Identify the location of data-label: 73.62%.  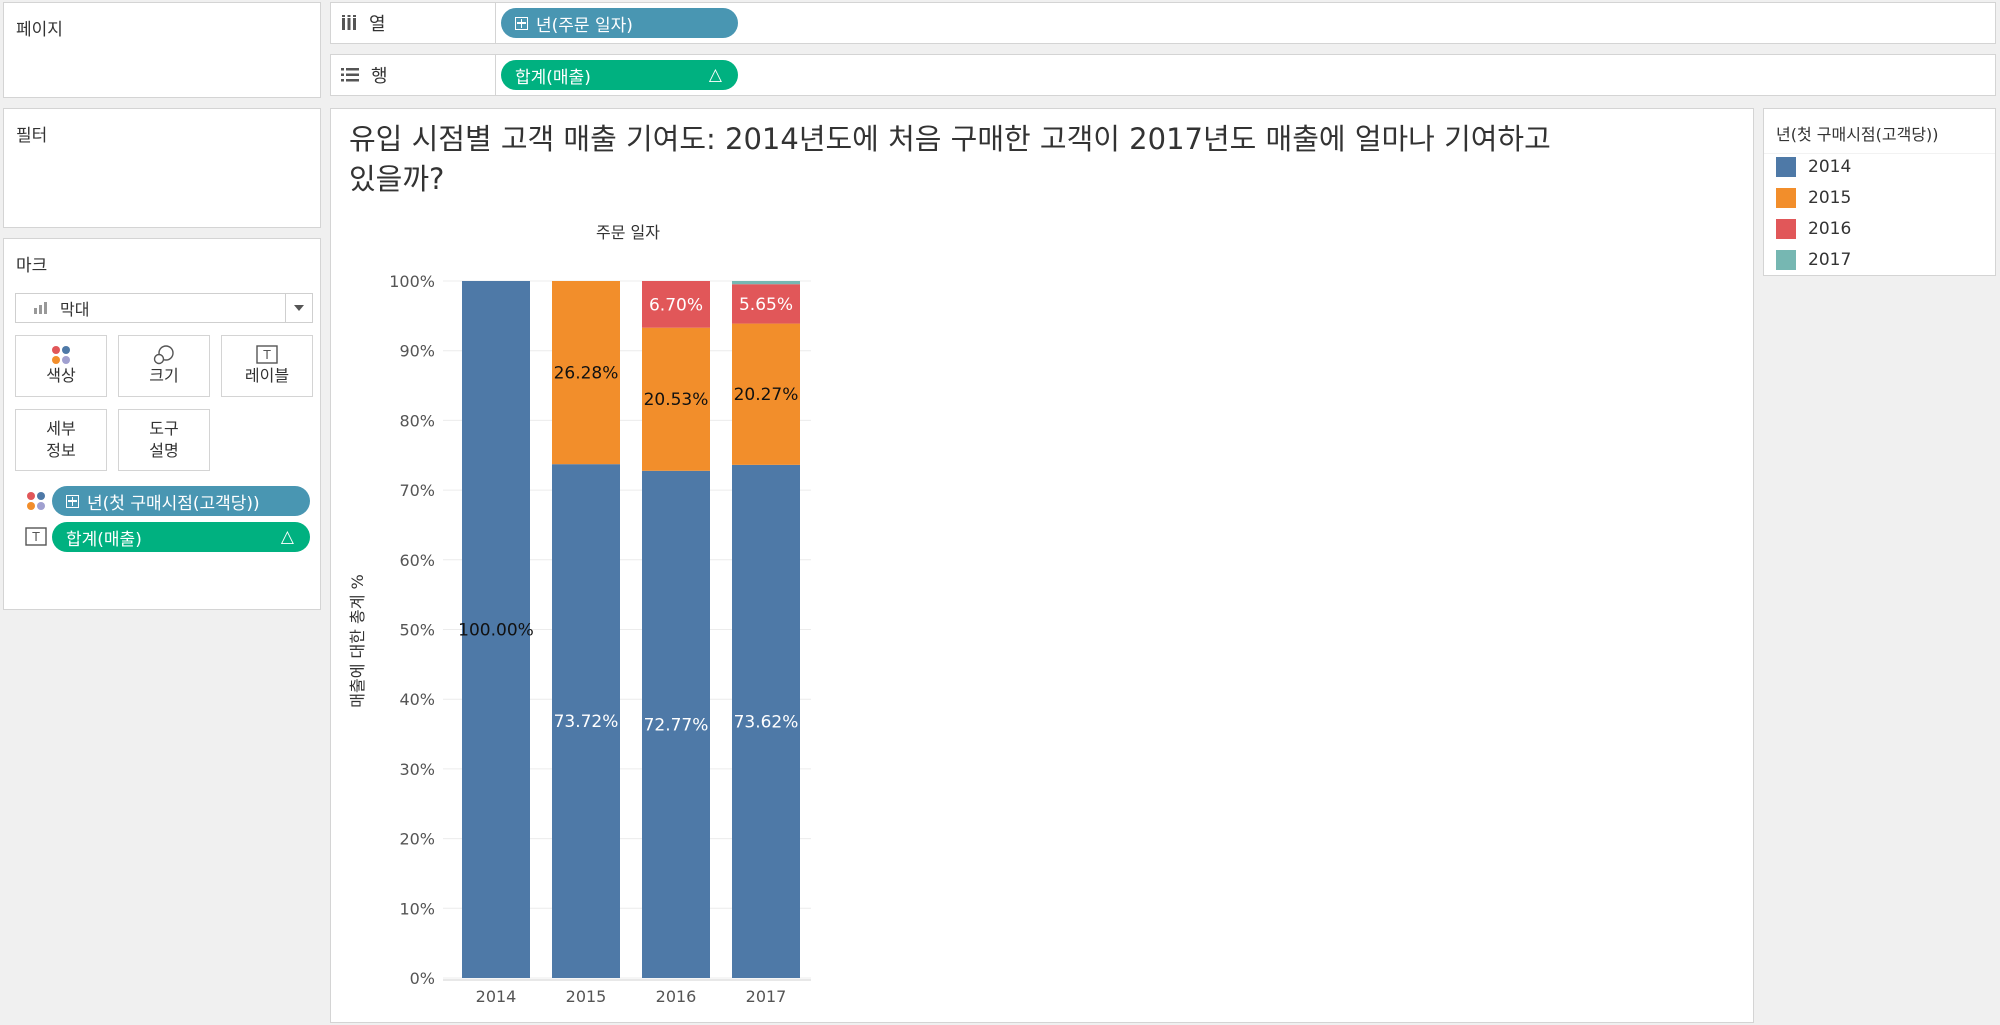
(766, 722).